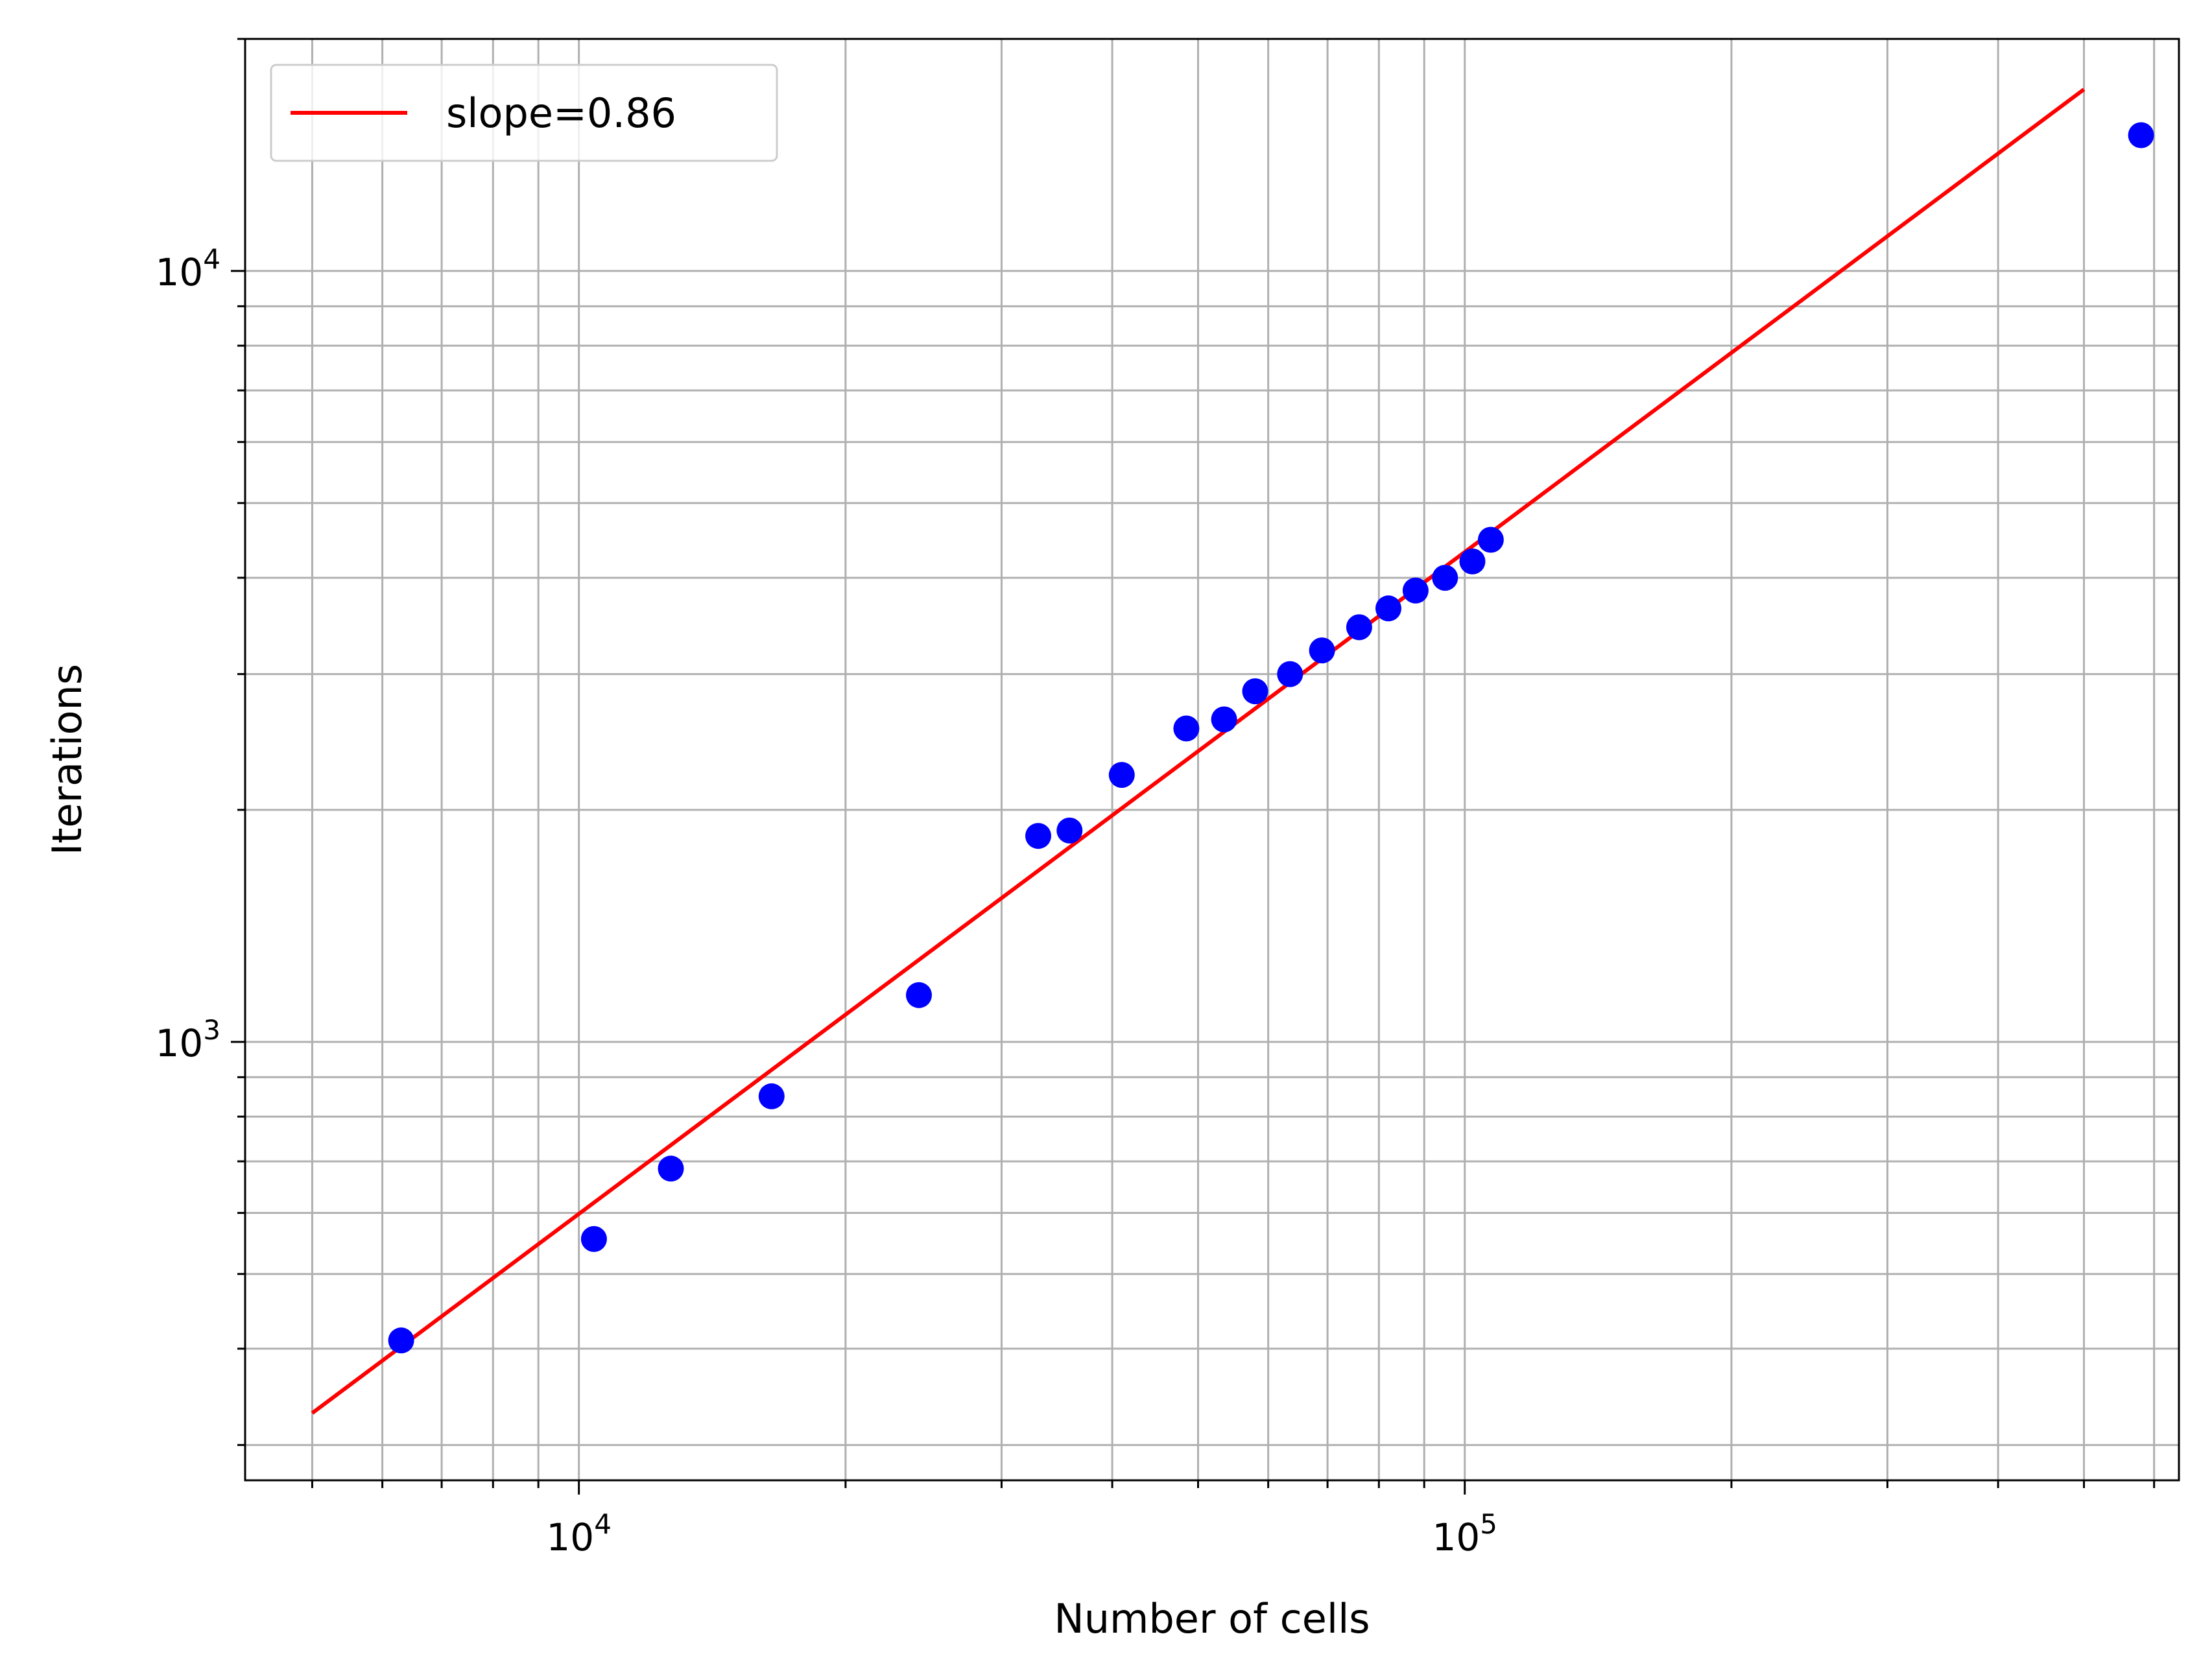 The height and width of the screenshot is (1680, 2212). Describe the element at coordinates (1212, 1618) in the screenshot. I see `x-axis-label: Number of cells` at that location.